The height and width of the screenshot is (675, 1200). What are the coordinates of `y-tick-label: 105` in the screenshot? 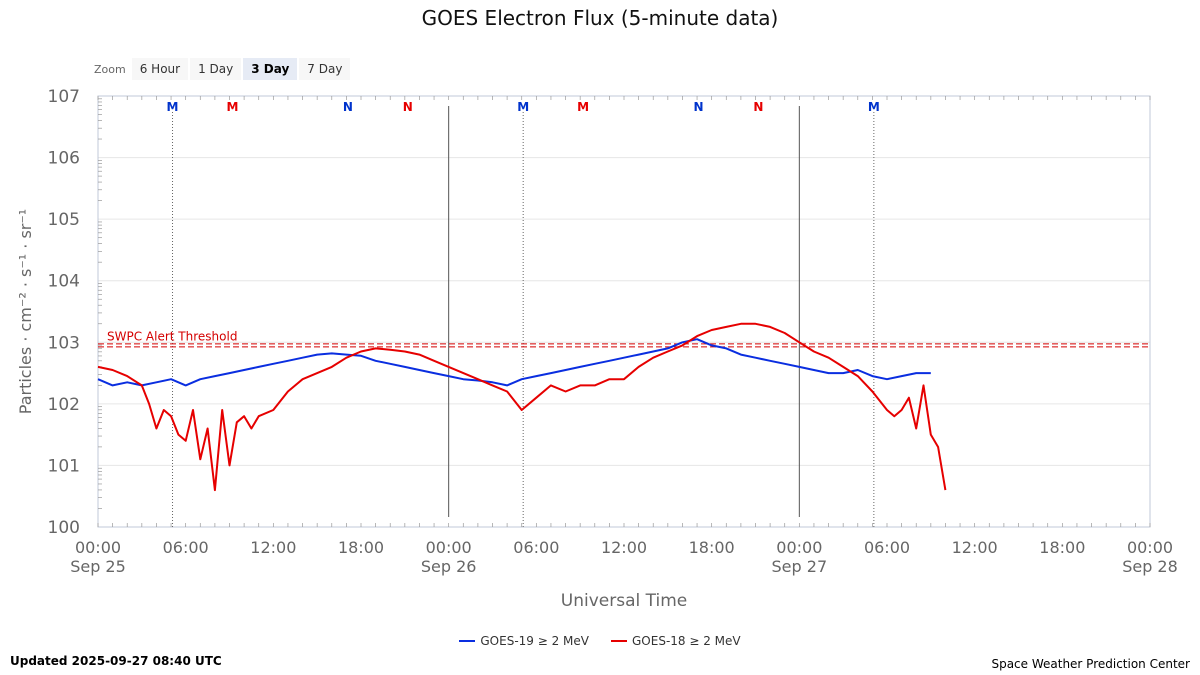 It's located at (64, 220).